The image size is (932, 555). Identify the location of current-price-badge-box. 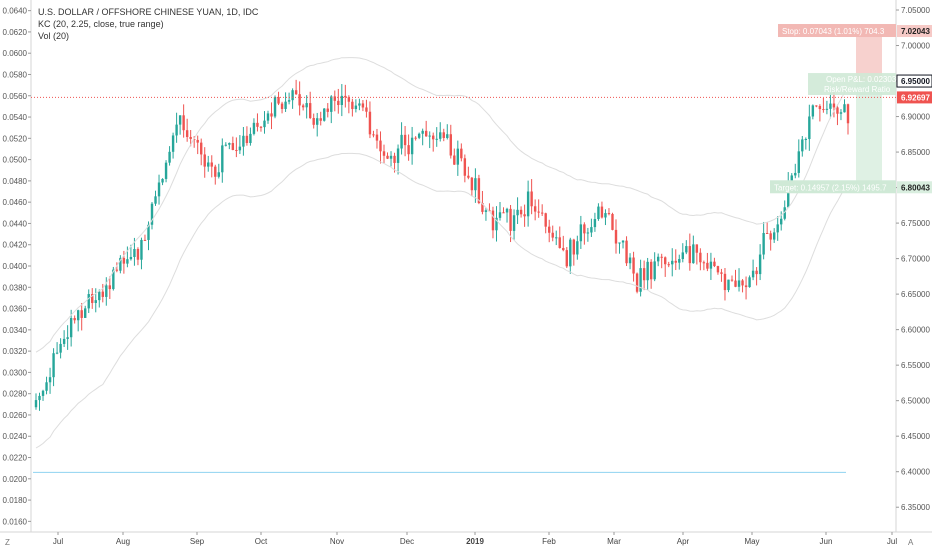
(914, 97).